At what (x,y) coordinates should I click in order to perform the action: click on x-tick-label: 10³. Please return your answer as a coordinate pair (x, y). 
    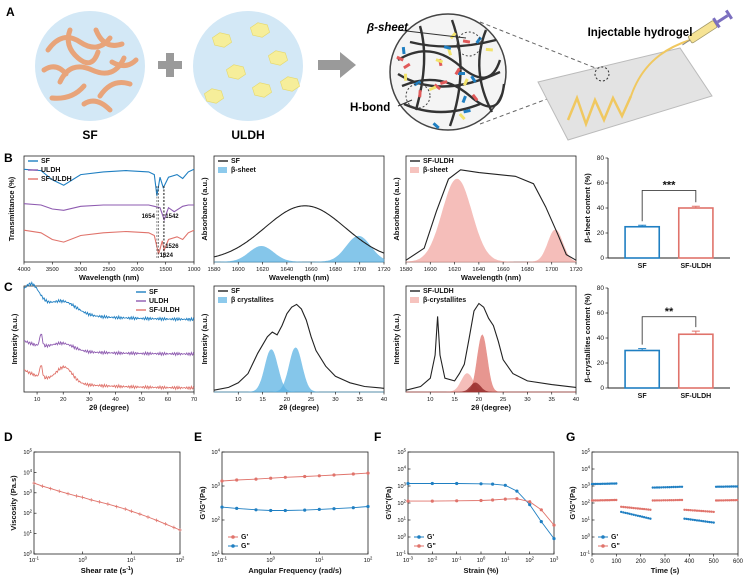
    Looking at the image, I should click on (554, 560).